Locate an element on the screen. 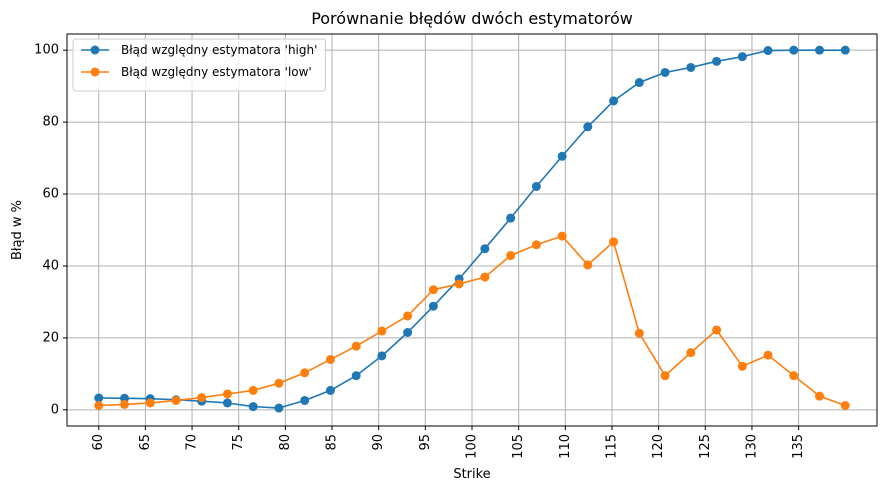 The image size is (889, 490). y-tick-label: 20 is located at coordinates (50, 337).